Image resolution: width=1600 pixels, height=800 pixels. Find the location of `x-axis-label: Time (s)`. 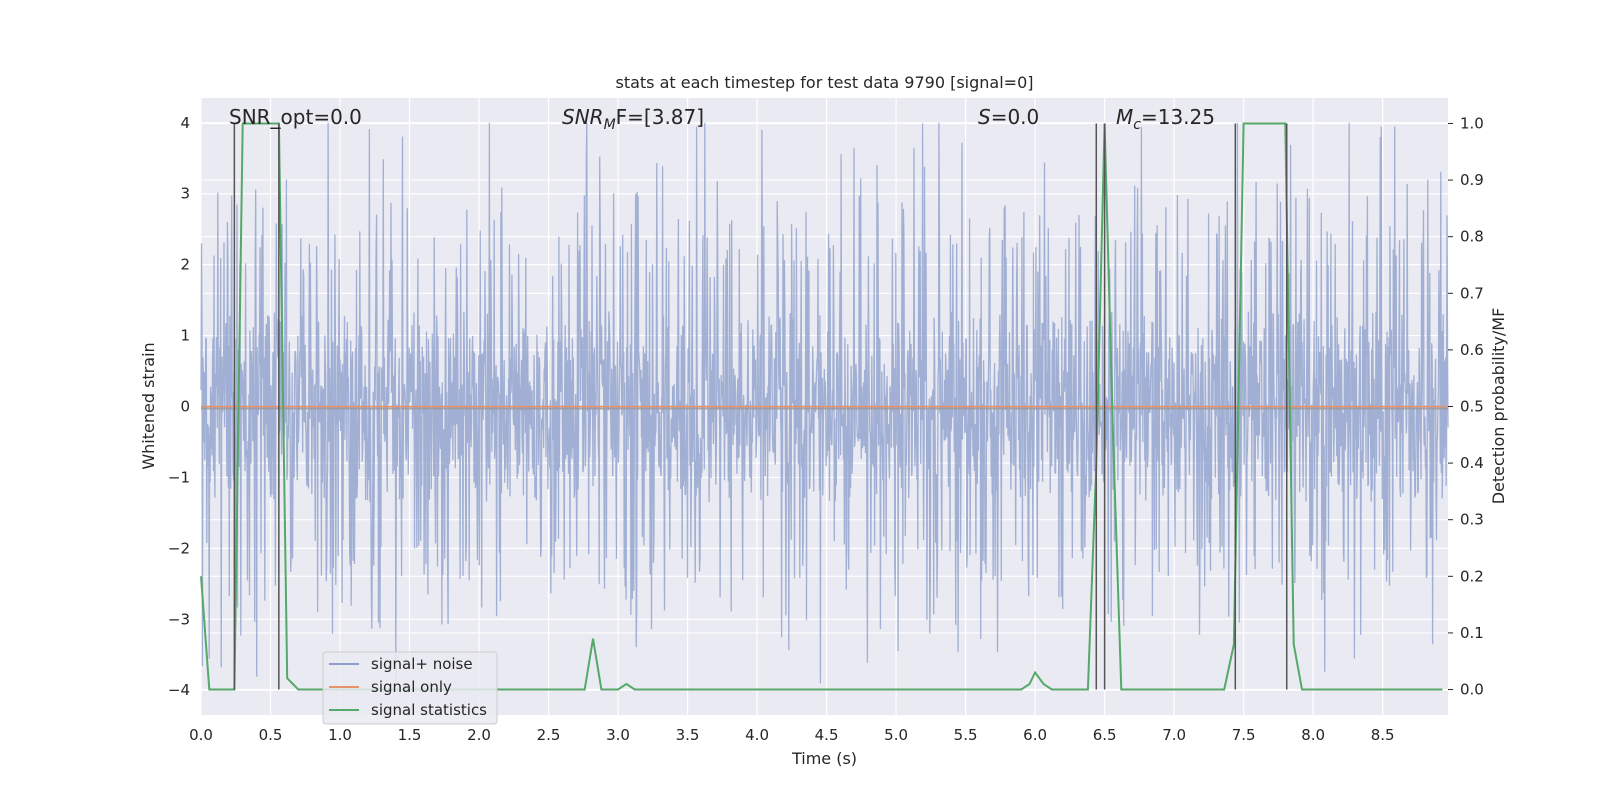

x-axis-label: Time (s) is located at coordinates (824, 758).